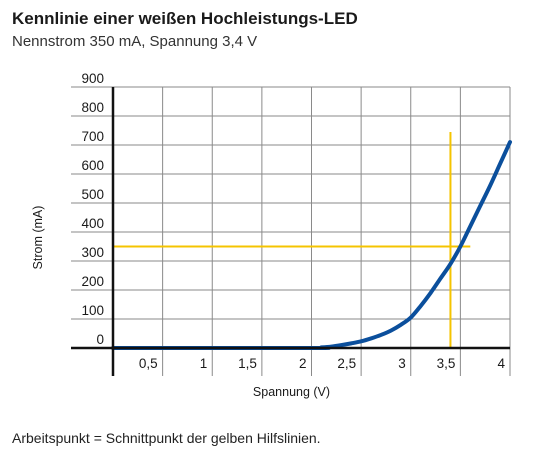 This screenshot has height=464, width=539. I want to click on x-tick-label-2: 1,5, so click(247, 363).